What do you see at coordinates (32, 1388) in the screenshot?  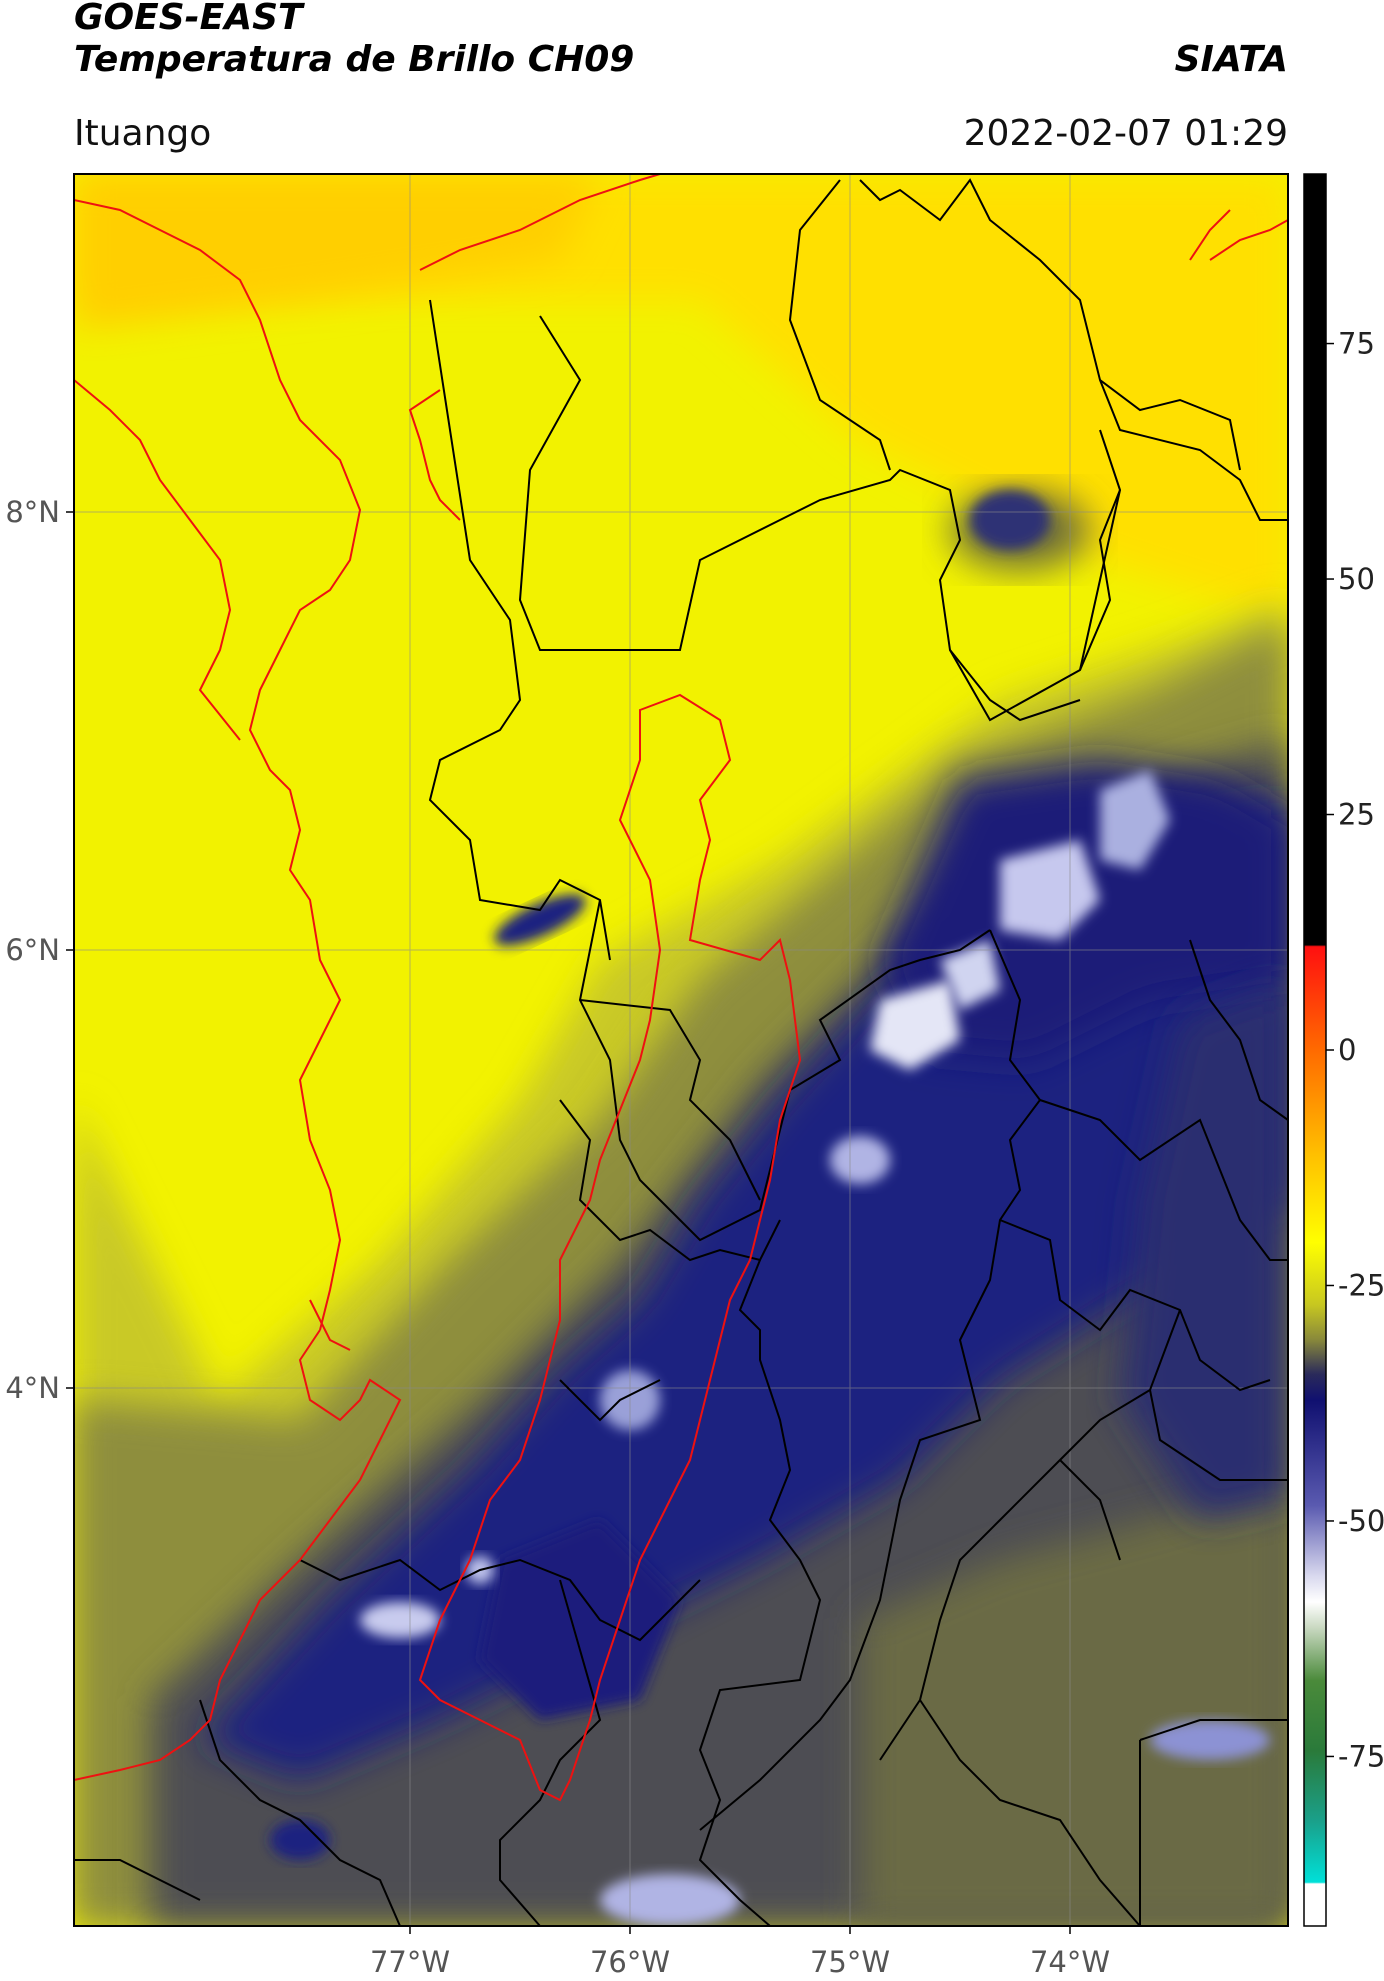 I see `lat-tick-label: 4°N` at bounding box center [32, 1388].